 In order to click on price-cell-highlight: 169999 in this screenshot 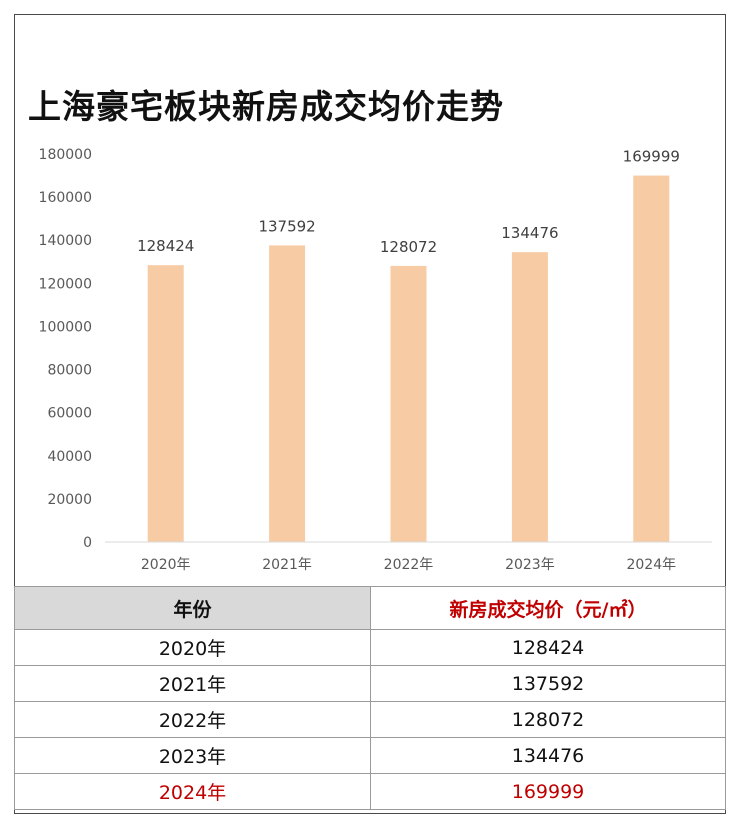, I will do `click(548, 791)`.